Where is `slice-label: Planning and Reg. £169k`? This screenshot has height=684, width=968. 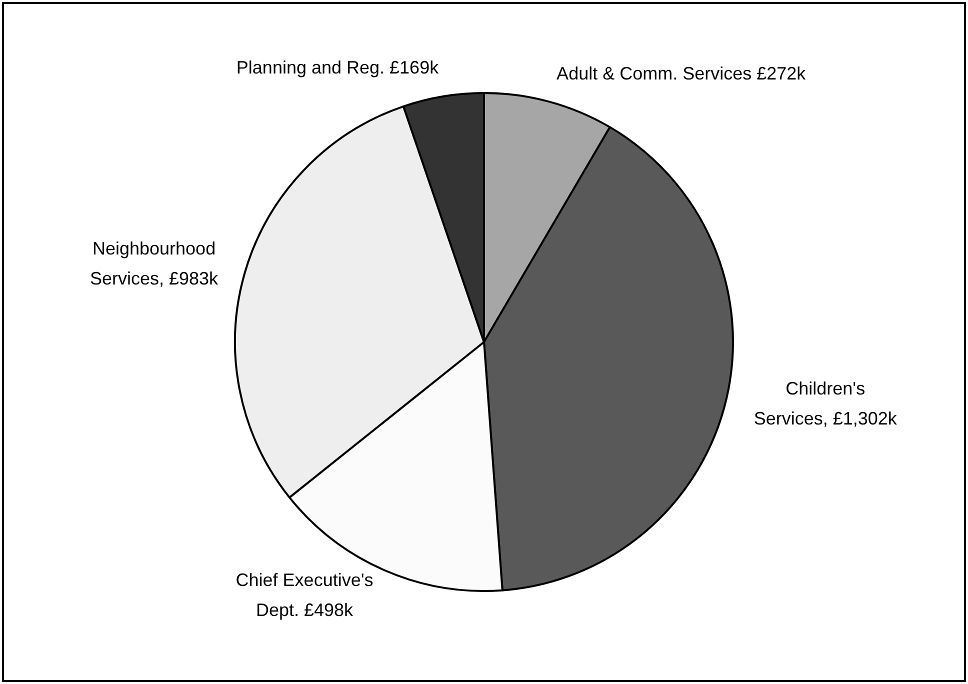 slice-label: Planning and Reg. £169k is located at coordinates (338, 68).